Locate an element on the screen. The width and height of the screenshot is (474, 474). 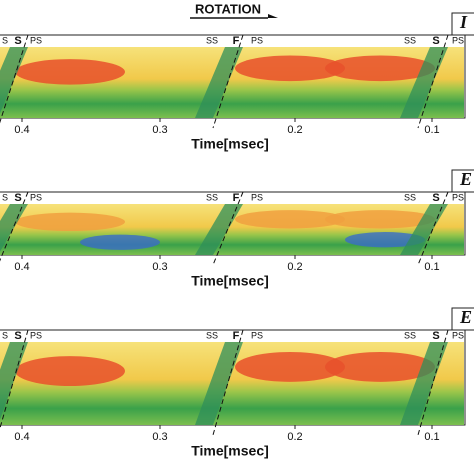
title: ROTATION is located at coordinates (228, 8).